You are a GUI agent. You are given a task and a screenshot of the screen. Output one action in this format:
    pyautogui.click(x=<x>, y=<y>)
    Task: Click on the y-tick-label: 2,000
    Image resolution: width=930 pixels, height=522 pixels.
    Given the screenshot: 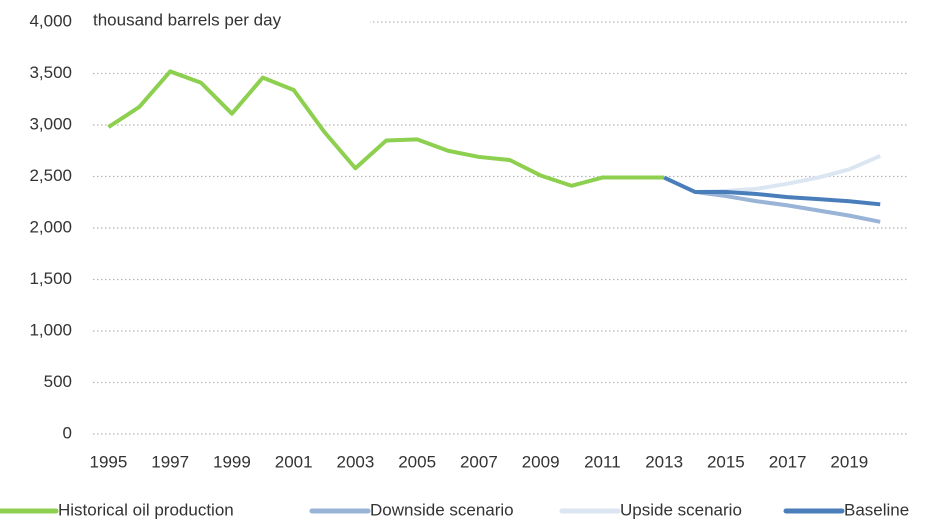 What is the action you would take?
    pyautogui.click(x=50, y=226)
    